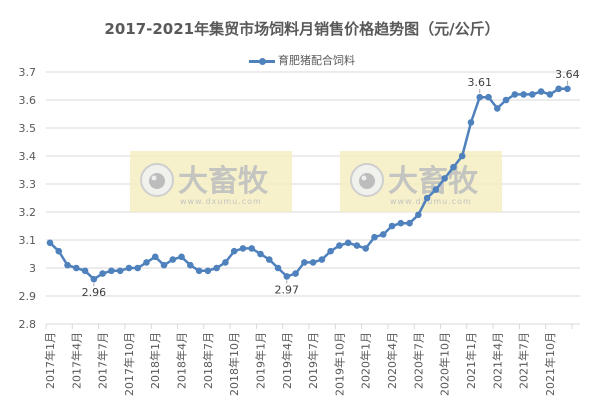 The image size is (604, 405). I want to click on x-tick-label: 2019年1月, so click(260, 360).